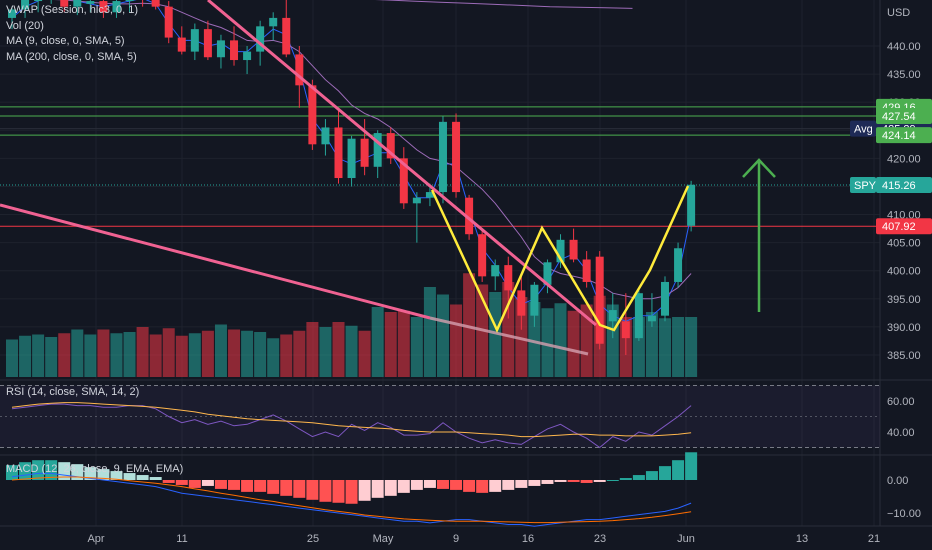 The image size is (932, 550). Describe the element at coordinates (863, 128) in the screenshot. I see `price-tag-label-box` at that location.